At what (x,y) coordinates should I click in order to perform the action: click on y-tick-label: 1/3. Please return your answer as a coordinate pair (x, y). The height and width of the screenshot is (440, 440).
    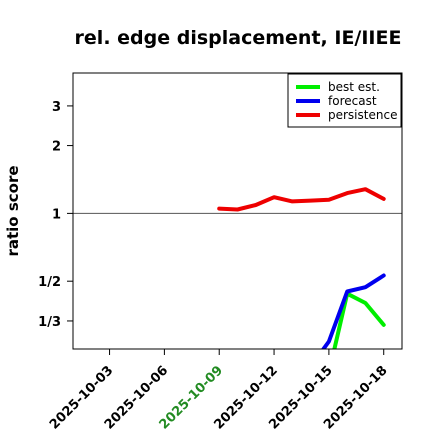
    Looking at the image, I should click on (49, 322).